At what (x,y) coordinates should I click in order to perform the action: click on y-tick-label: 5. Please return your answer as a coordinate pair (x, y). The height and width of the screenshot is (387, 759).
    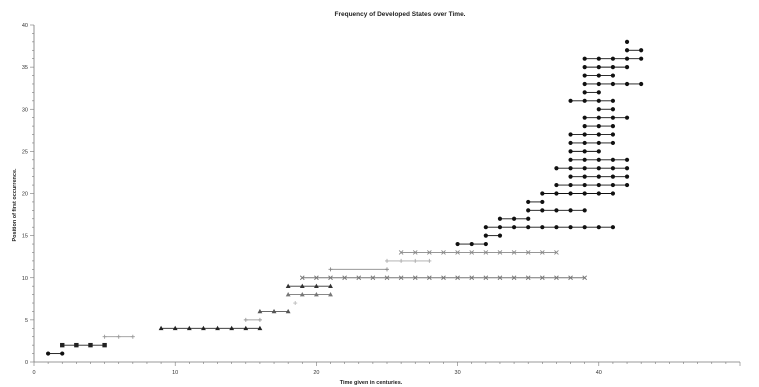
    Looking at the image, I should click on (26, 321).